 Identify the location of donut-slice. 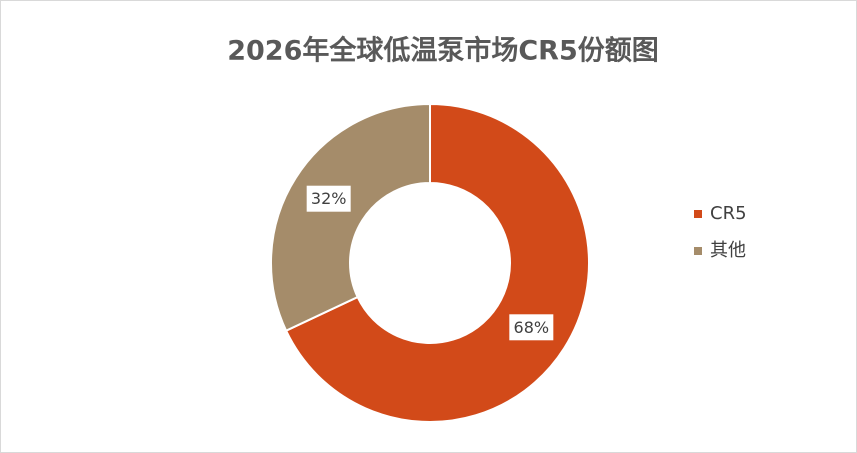
(350, 217).